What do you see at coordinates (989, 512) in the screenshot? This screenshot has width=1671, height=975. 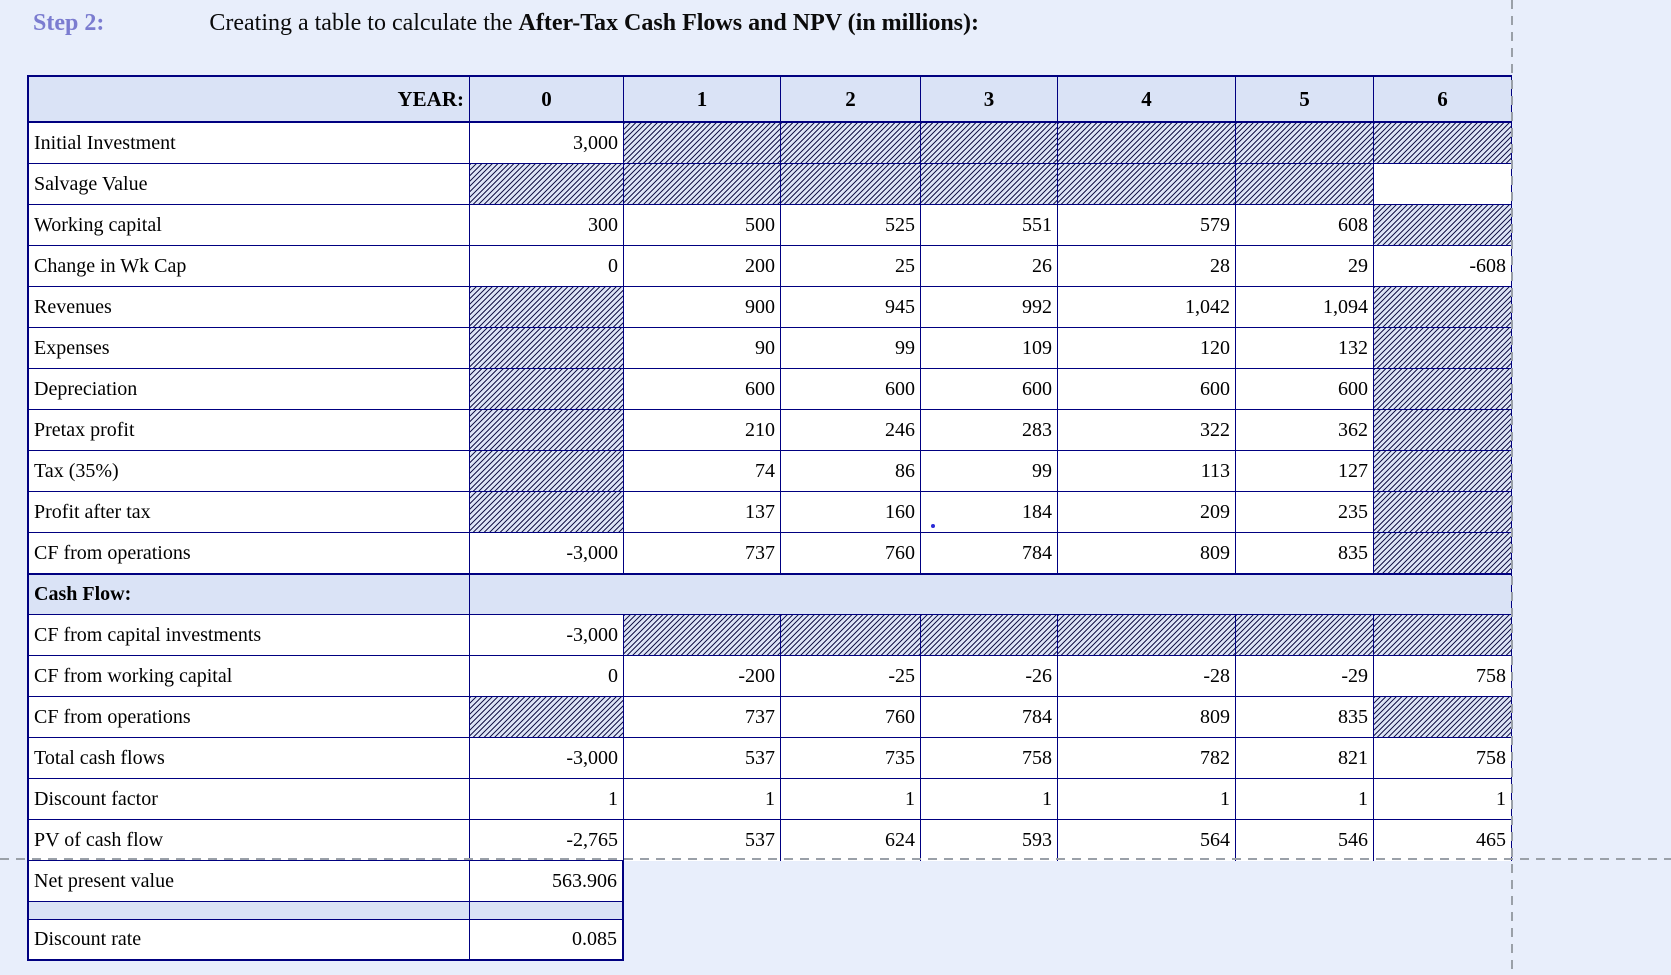 I see `data-cell: 184` at bounding box center [989, 512].